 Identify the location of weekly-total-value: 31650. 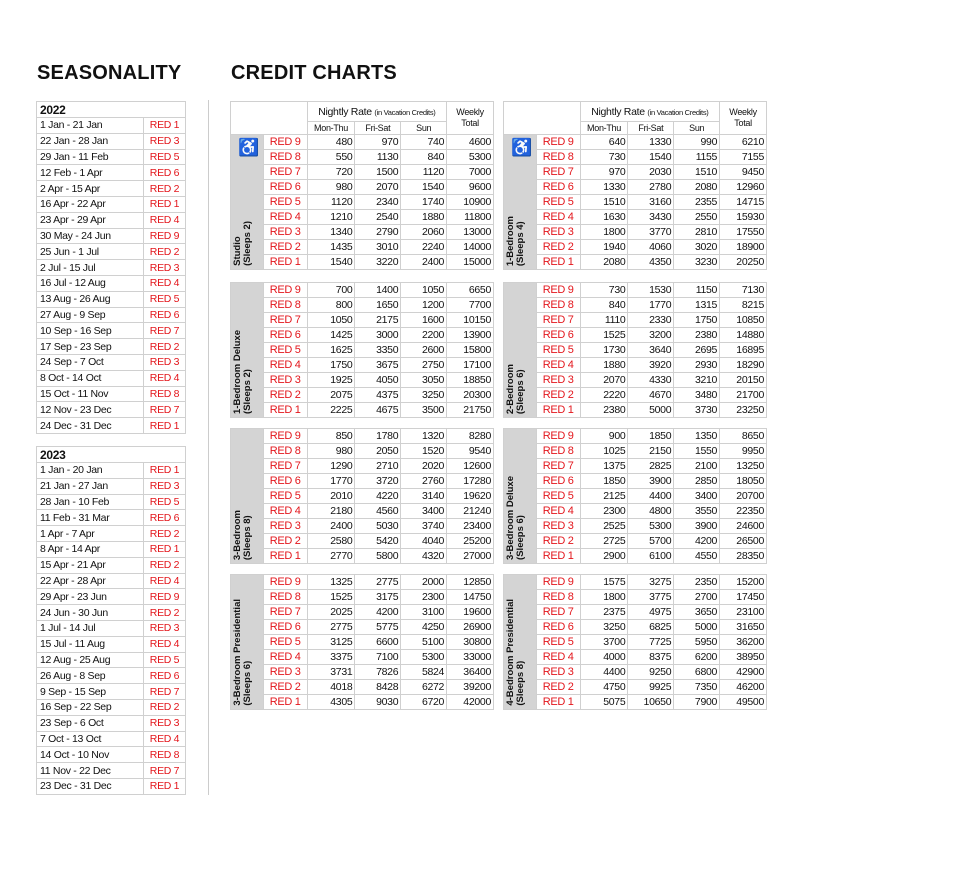
(743, 627).